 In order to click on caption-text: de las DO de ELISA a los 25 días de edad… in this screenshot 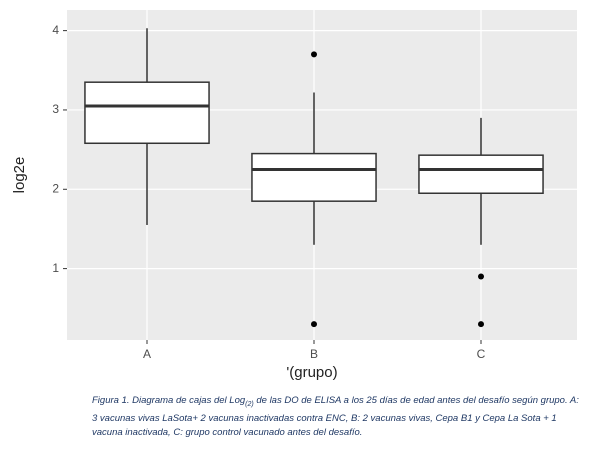, I will do `click(335, 416)`.